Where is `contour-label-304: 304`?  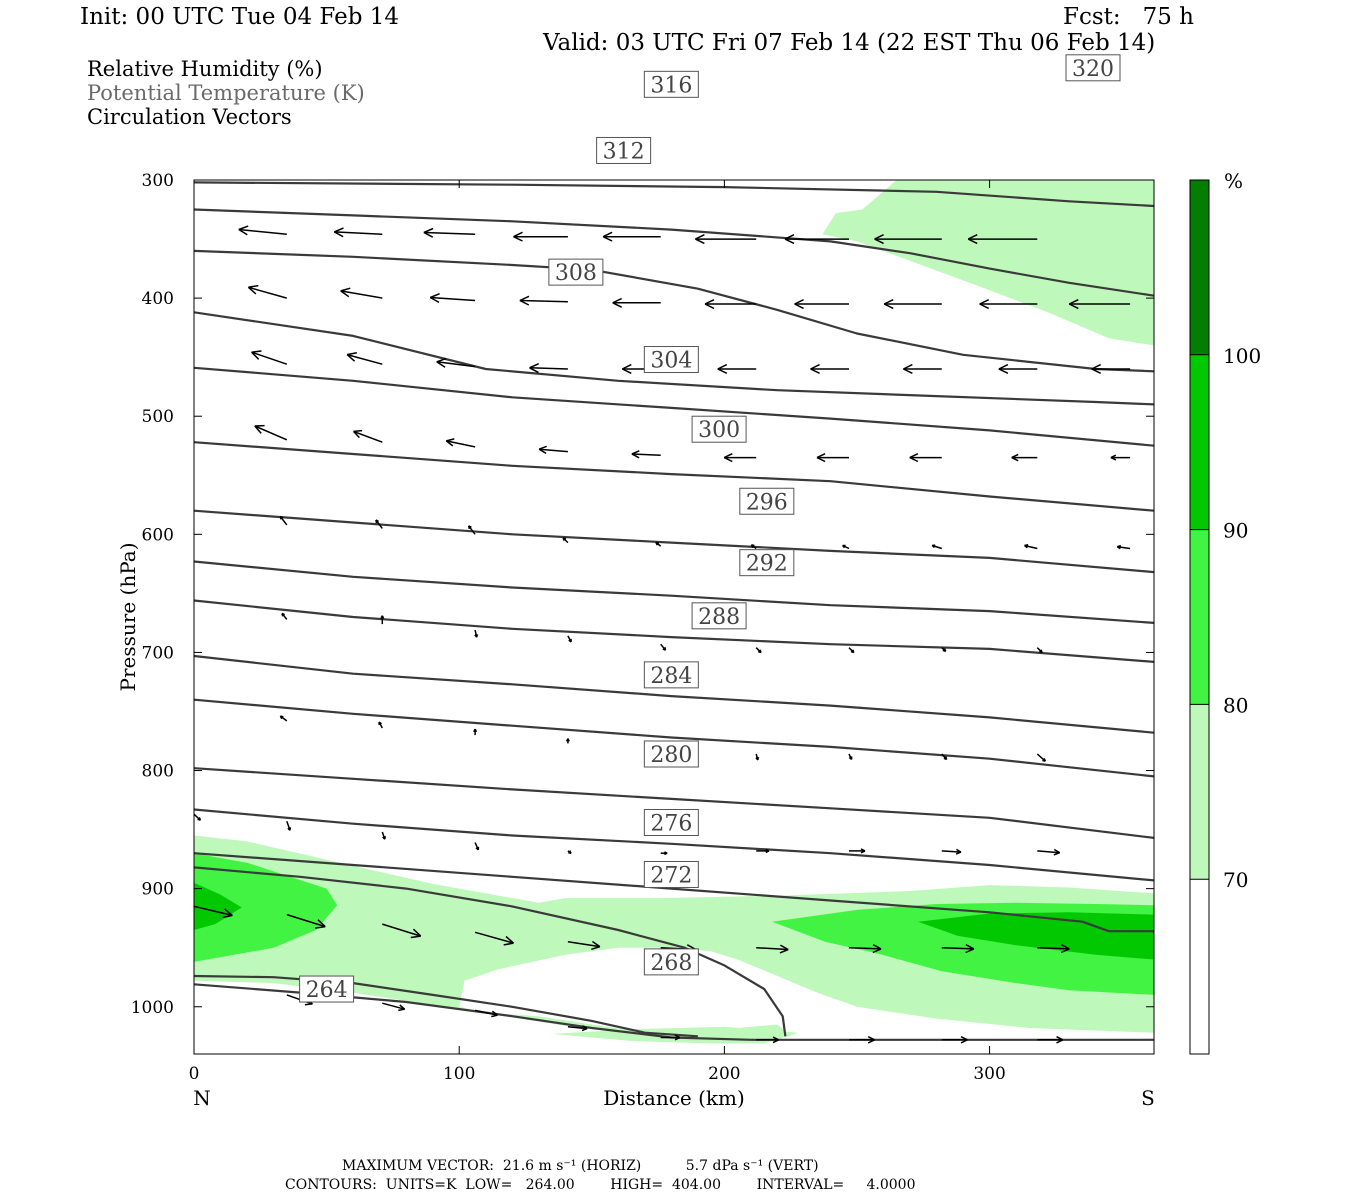
contour-label-304: 304 is located at coordinates (671, 361).